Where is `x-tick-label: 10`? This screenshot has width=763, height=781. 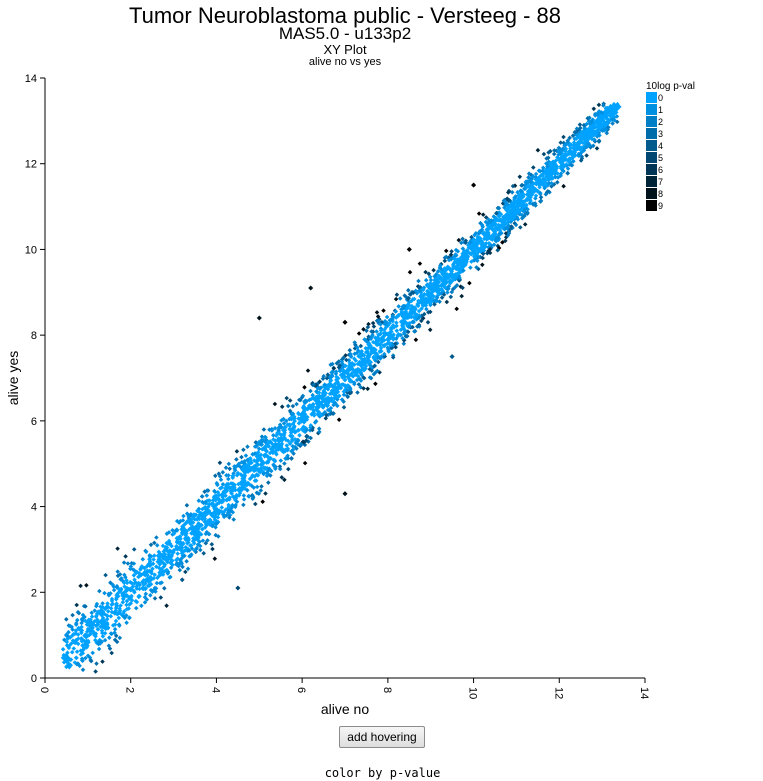
x-tick-label: 10 is located at coordinates (473, 693).